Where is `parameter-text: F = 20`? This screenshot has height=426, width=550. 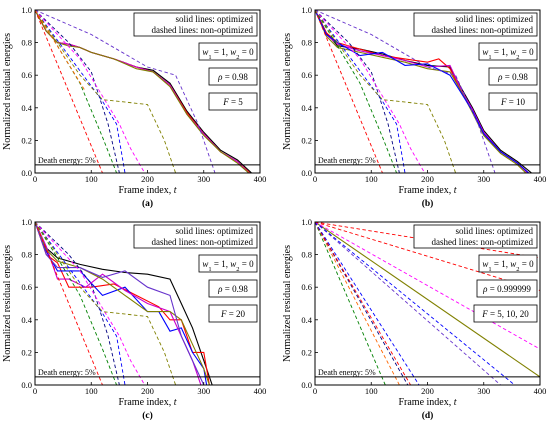
parameter-text: F = 20 is located at coordinates (233, 314).